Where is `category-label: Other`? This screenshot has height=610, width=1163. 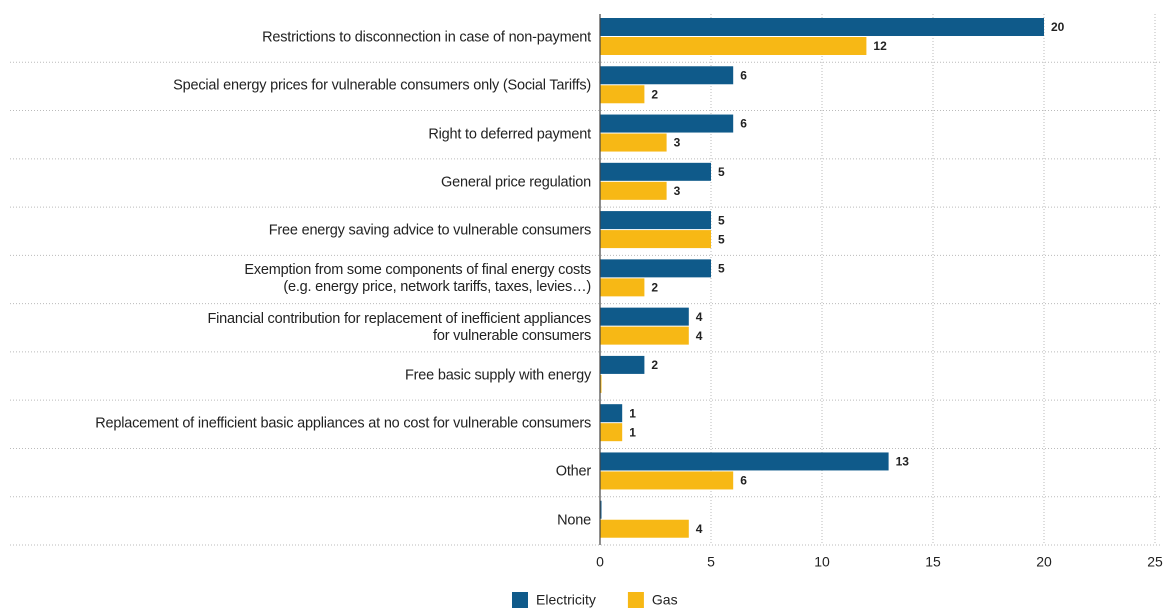 category-label: Other is located at coordinates (573, 471).